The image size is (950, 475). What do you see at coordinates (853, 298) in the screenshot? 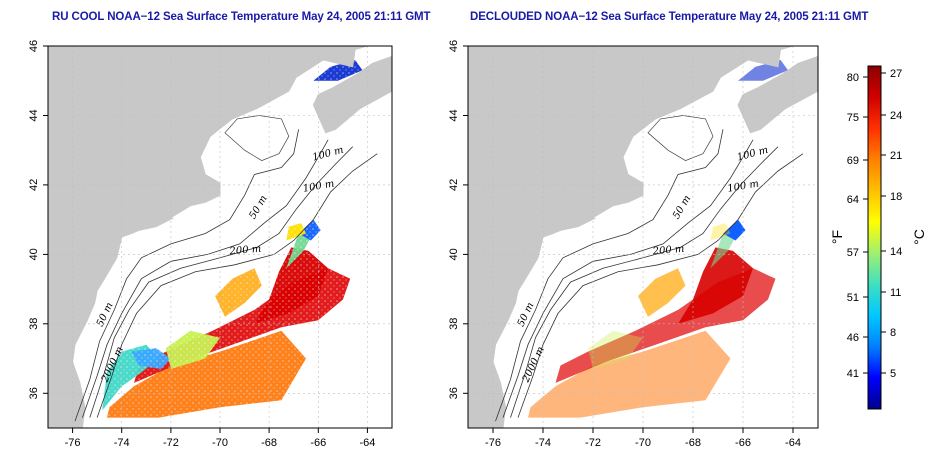
I see `fahrenheit-tick-label: 51` at bounding box center [853, 298].